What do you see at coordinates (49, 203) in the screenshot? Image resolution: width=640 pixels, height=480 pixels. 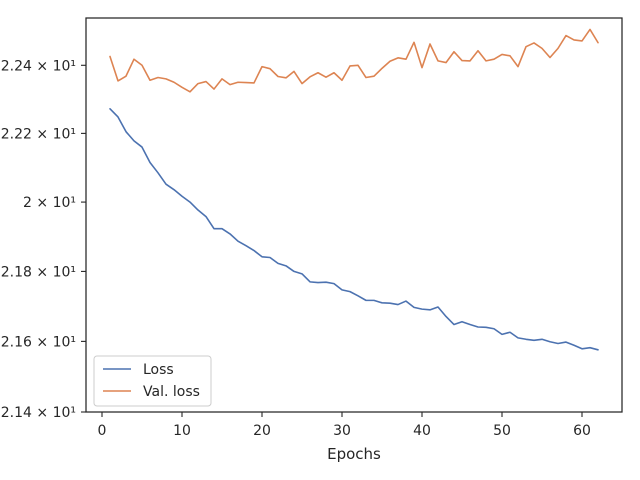 I see `y-tick-label: 2 × 10¹` at bounding box center [49, 203].